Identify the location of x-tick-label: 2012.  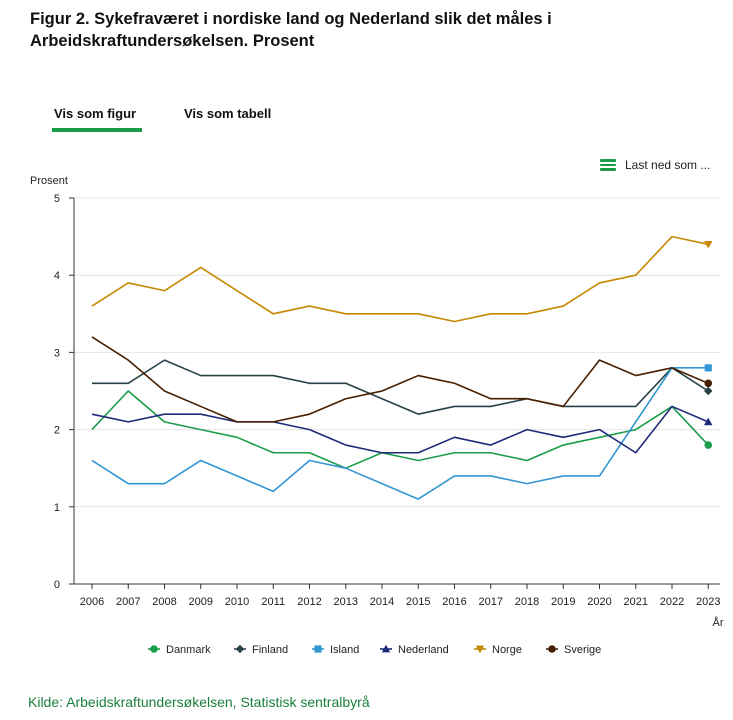
(309, 602).